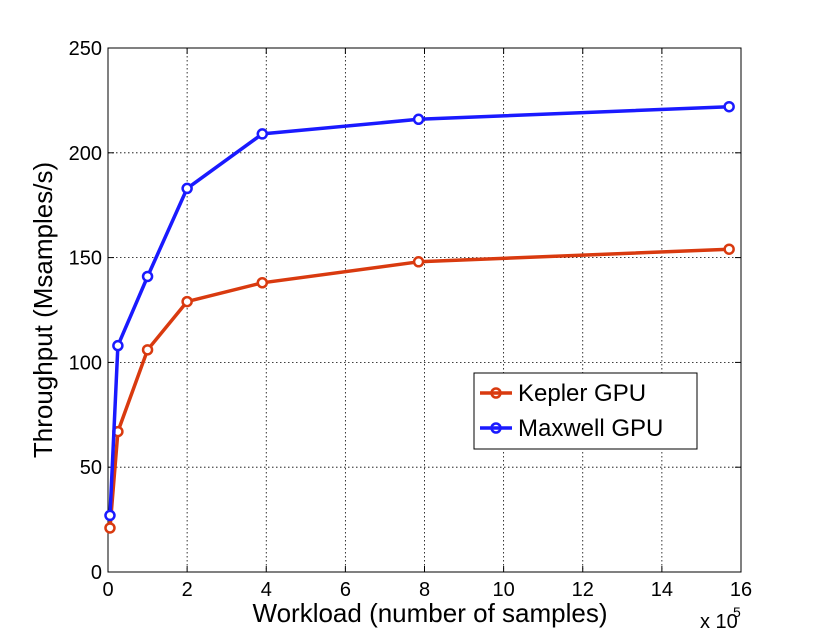  What do you see at coordinates (590, 428) in the screenshot?
I see `legend-label-maxwell: Maxwell GPU` at bounding box center [590, 428].